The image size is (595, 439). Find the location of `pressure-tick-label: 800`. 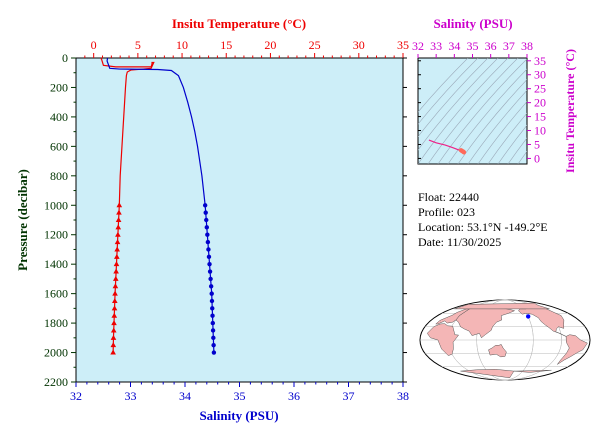

pressure-tick-label: 800 is located at coordinates (59, 176).